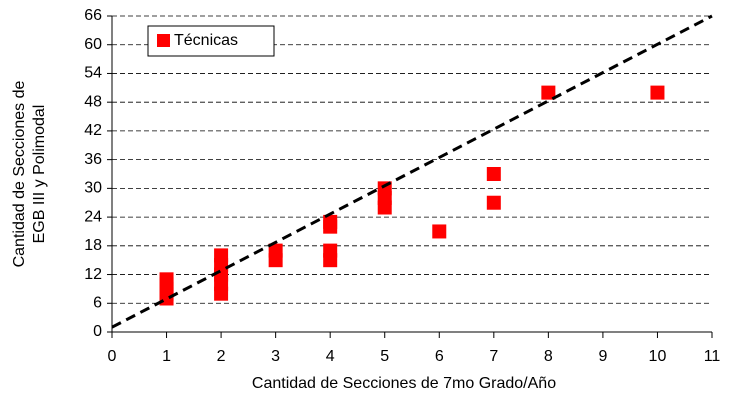 The width and height of the screenshot is (747, 400). I want to click on y-tick-label: 54, so click(93, 73).